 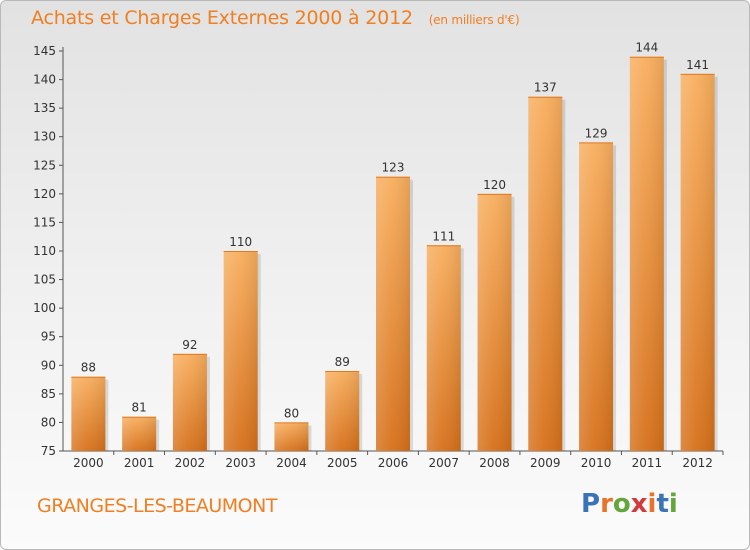 I want to click on proxiti-logo: Proxiti, so click(x=629, y=504).